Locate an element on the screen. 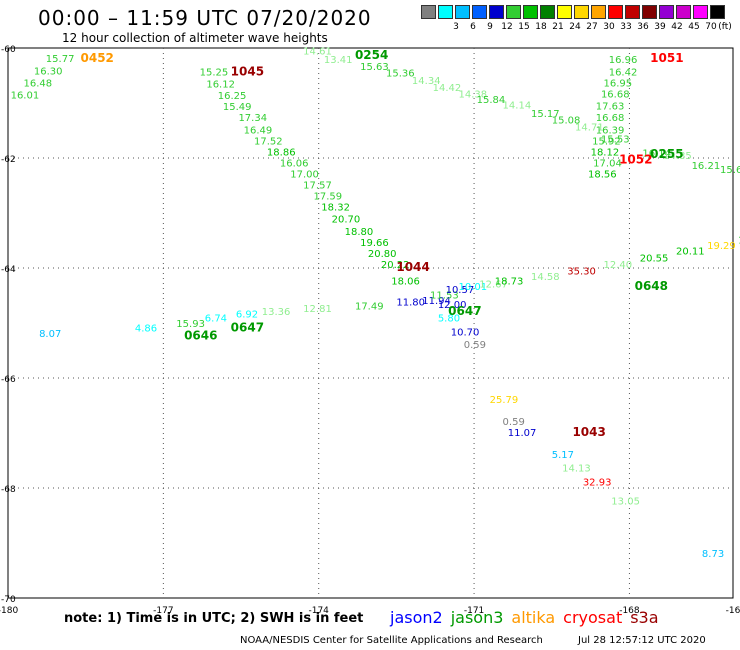 The height and width of the screenshot is (650, 740). swh-value-label: 14.58 is located at coordinates (545, 277).